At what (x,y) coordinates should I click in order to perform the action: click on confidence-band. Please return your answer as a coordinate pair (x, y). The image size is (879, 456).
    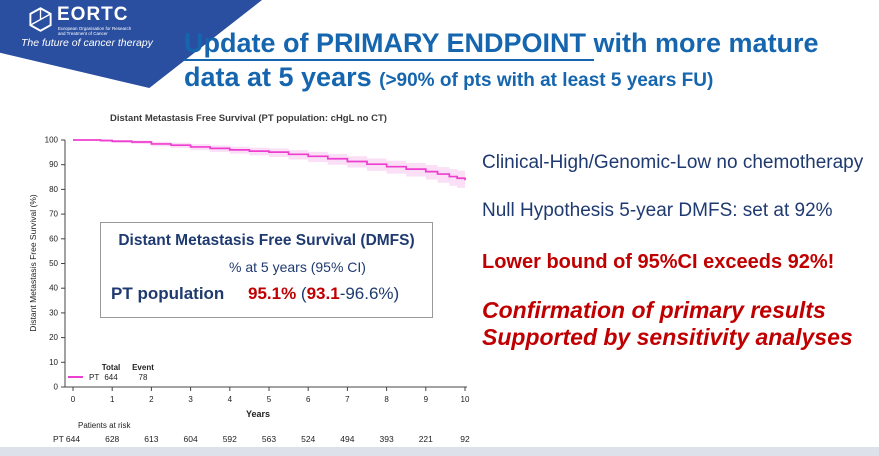
    Looking at the image, I should click on (269, 165).